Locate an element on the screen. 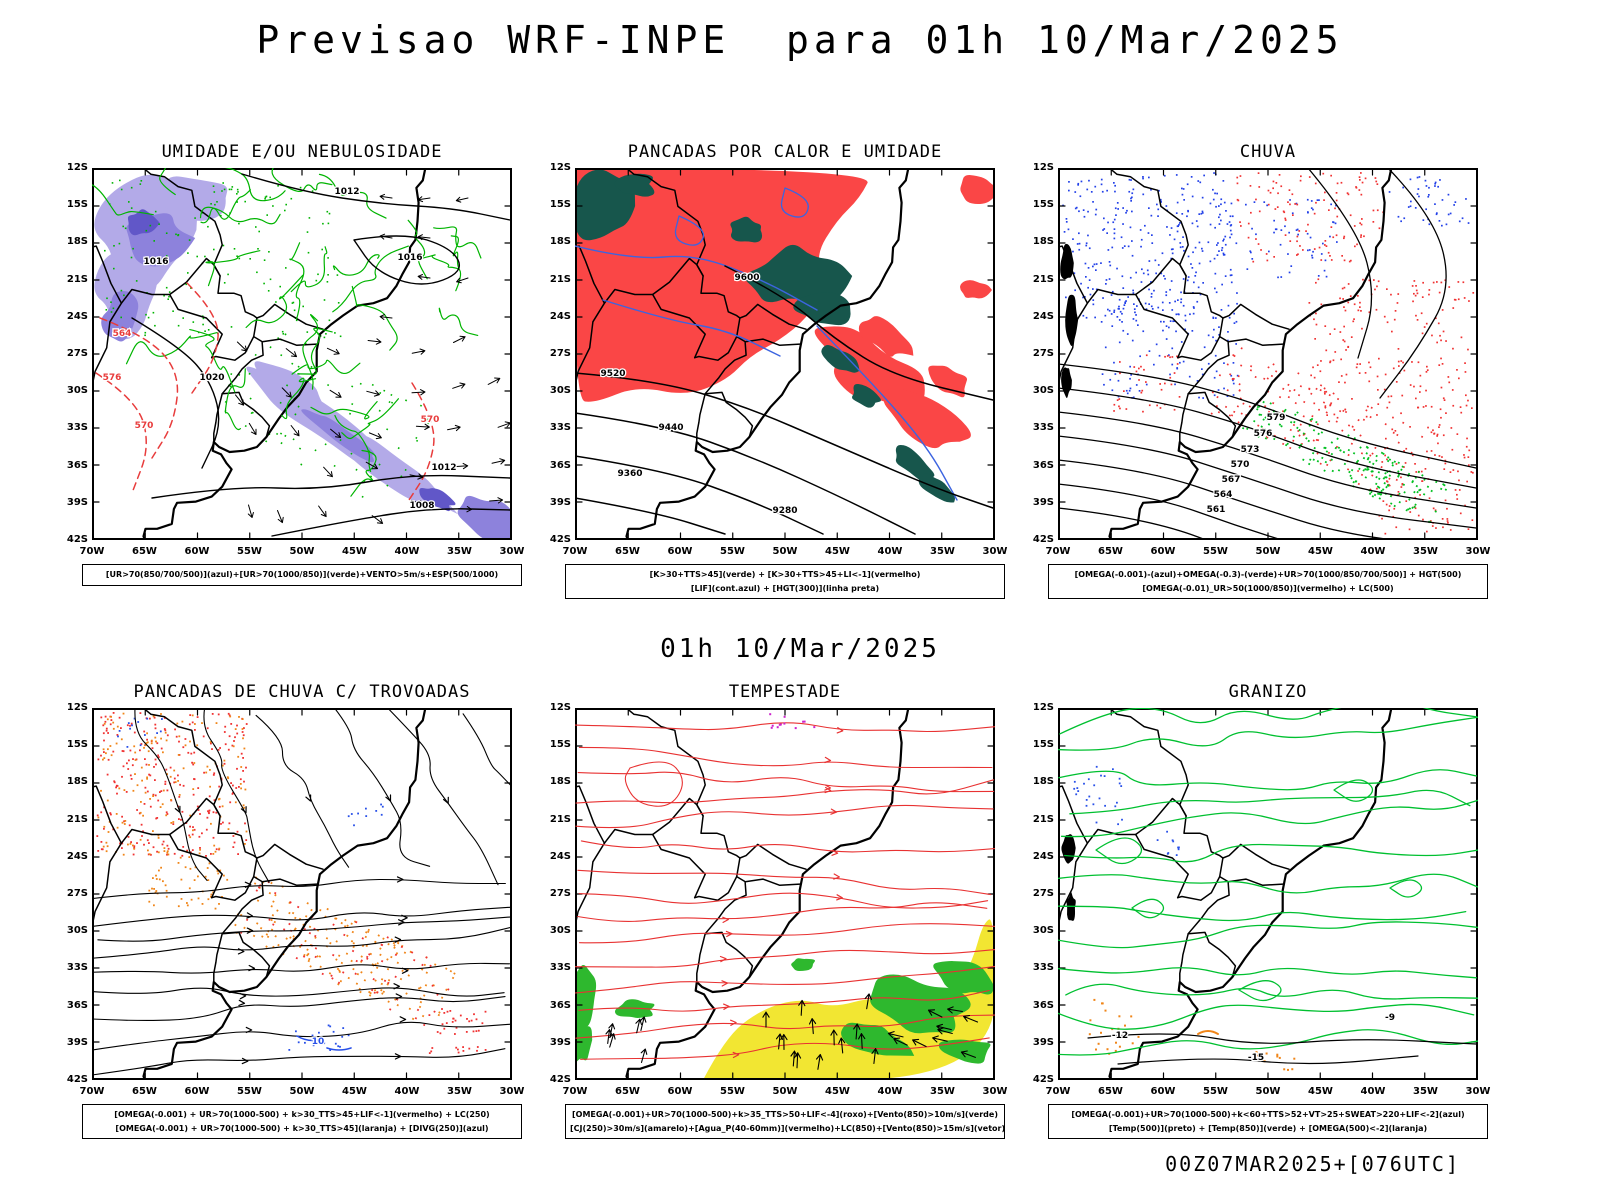  panel-title-pancadas-calor: PANCADAS POR CALOR E UMIDADE is located at coordinates (785, 152).